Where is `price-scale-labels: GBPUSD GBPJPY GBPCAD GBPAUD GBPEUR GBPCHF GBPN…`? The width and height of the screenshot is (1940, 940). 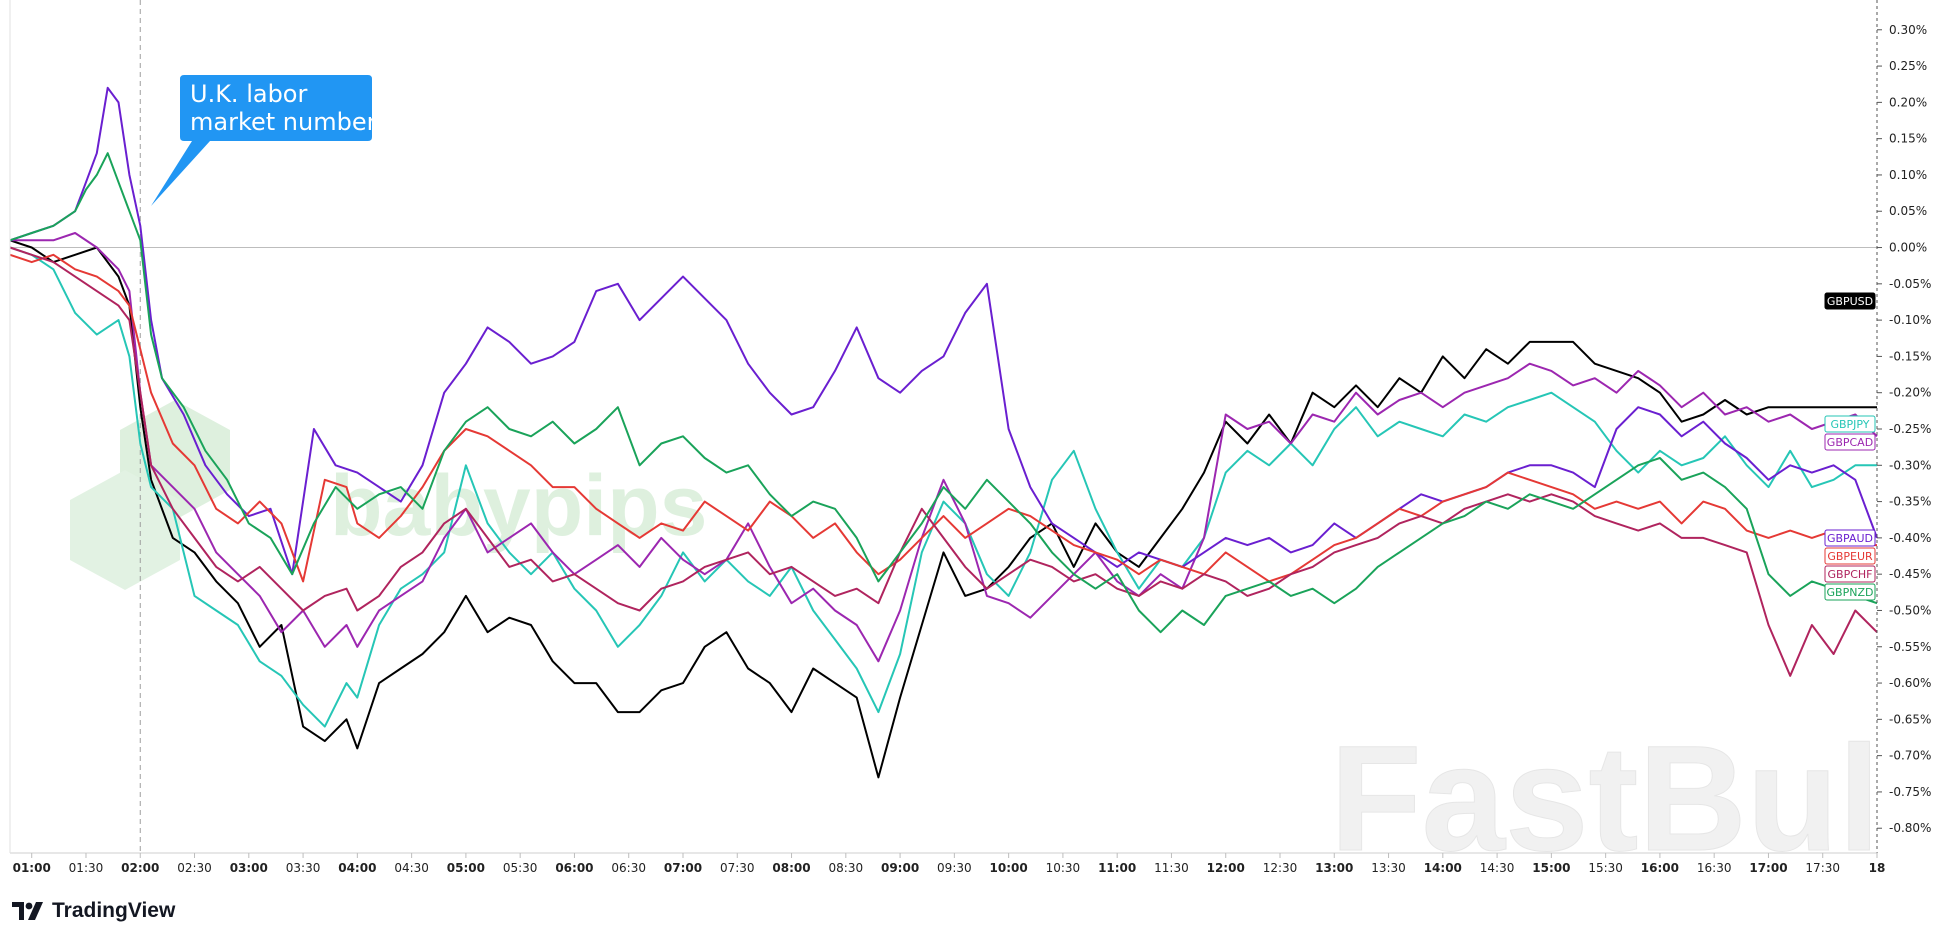 price-scale-labels: GBPUSD GBPJPY GBPCAD GBPAUD GBPEUR GBPCHF GBPN… is located at coordinates (1850, 446).